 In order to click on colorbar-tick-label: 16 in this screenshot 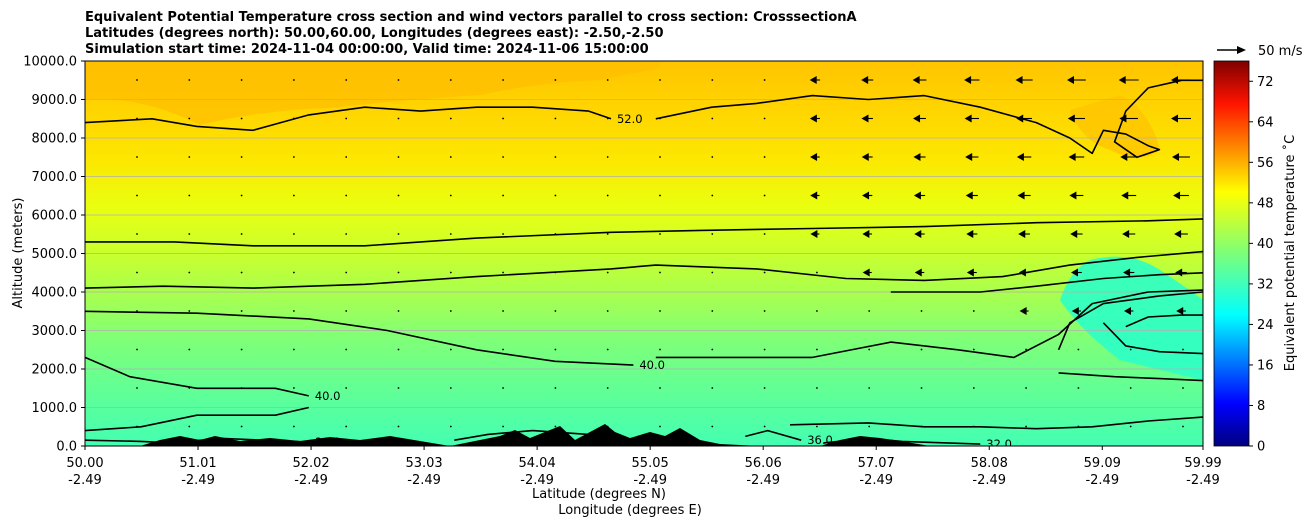, I will do `click(1265, 365)`.